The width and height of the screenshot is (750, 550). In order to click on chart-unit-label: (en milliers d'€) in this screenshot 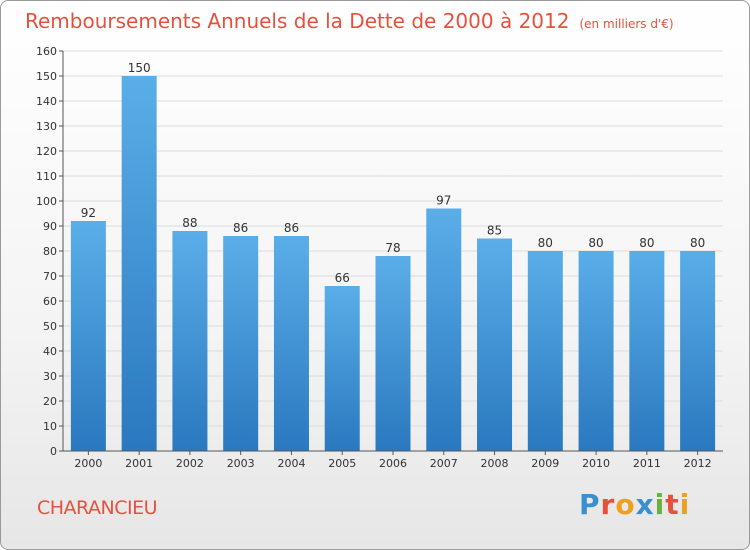, I will do `click(626, 24)`.